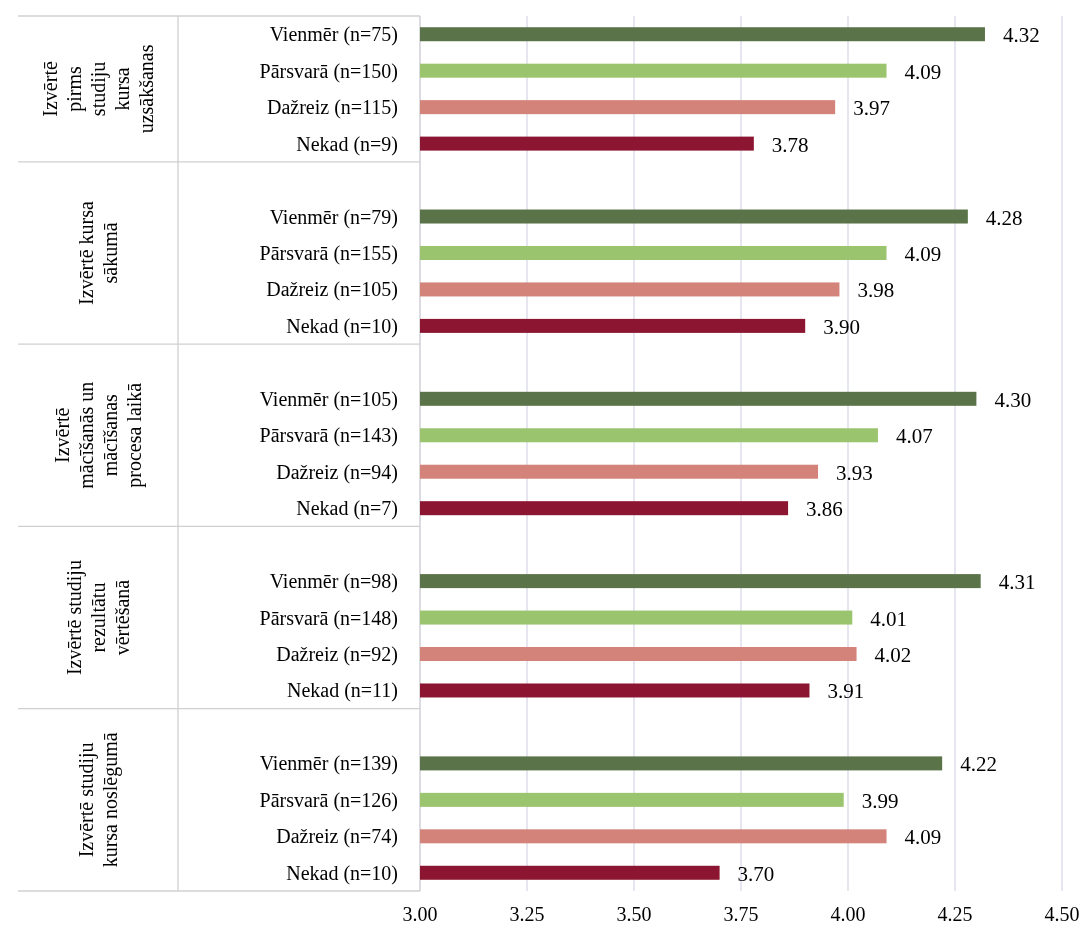 The image size is (1092, 932). Describe the element at coordinates (841, 326) in the screenshot. I see `data-label: 3.90` at that location.